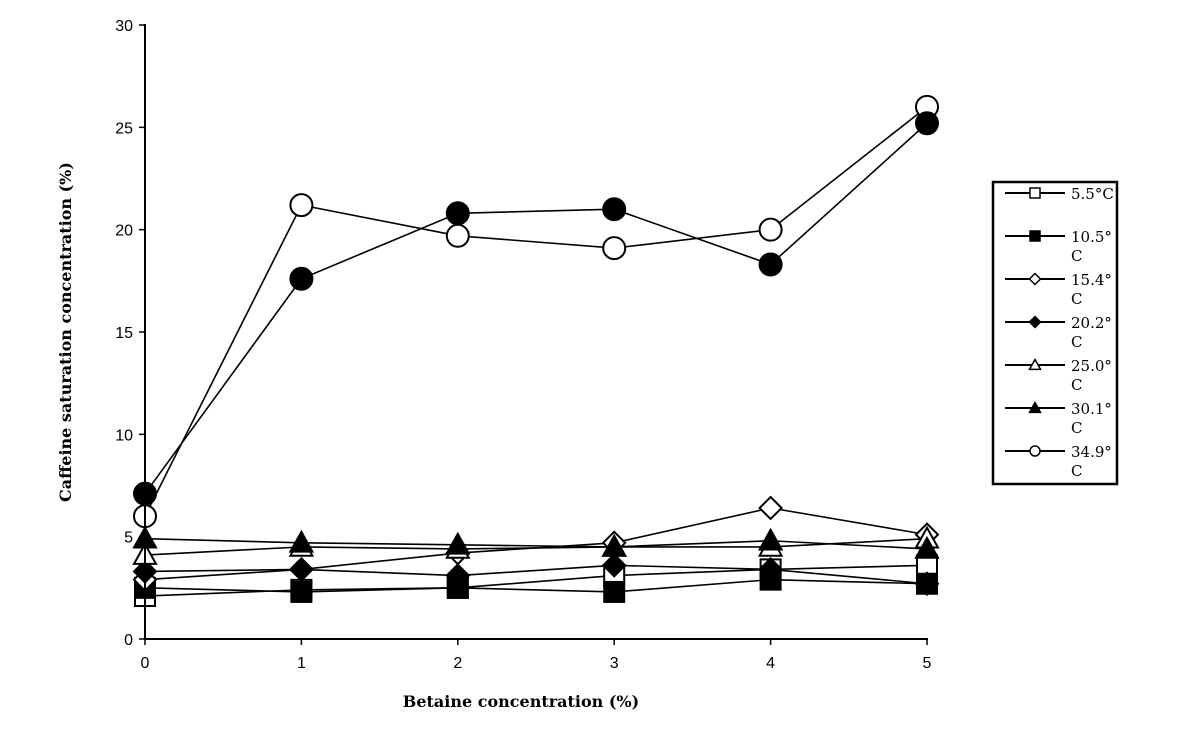 The image size is (1196, 731). I want to click on y-tick-label: 20, so click(124, 231).